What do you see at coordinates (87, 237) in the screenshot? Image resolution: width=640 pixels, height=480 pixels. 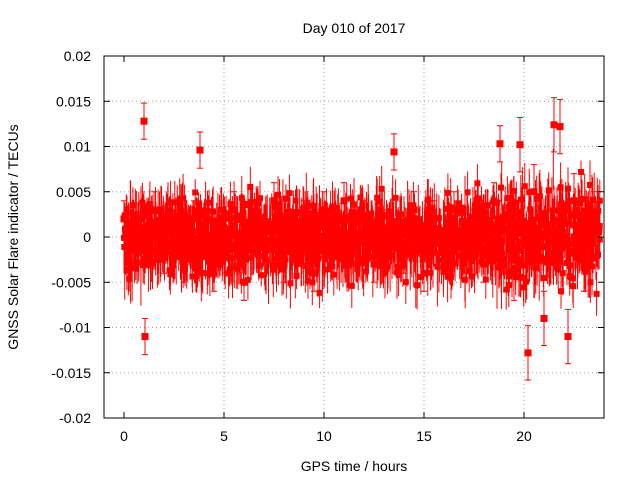 I see `y-tick-label: 0` at bounding box center [87, 237].